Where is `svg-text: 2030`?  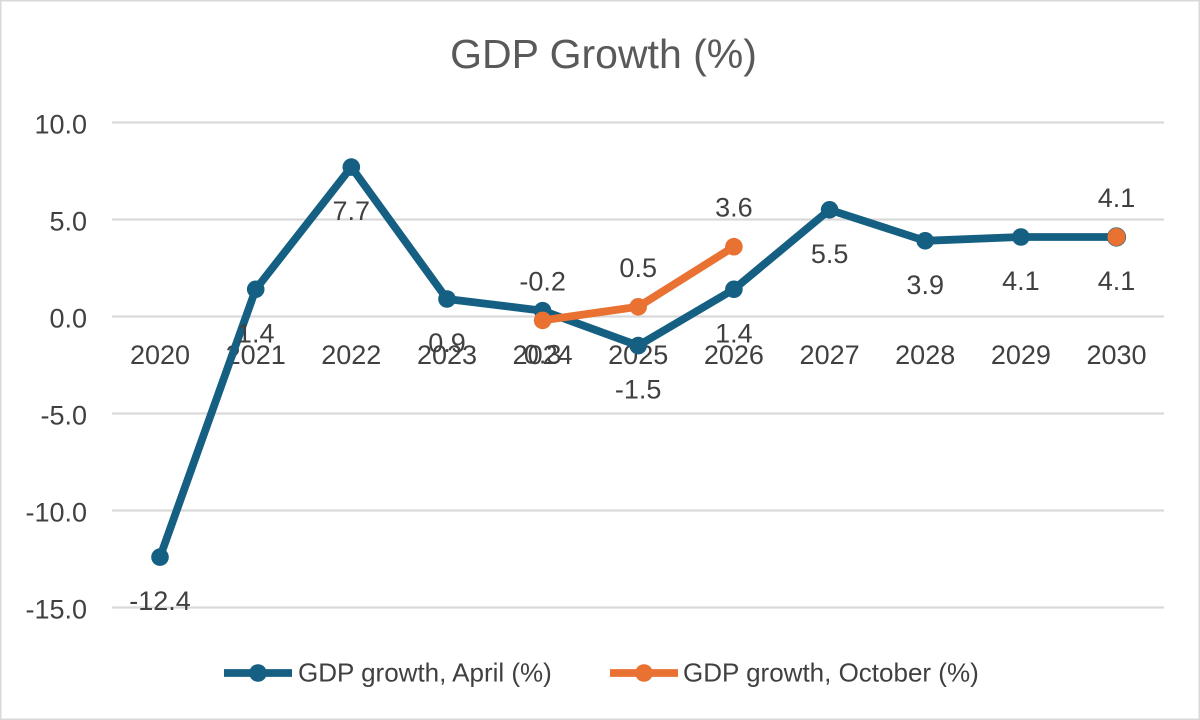
svg-text: 2030 is located at coordinates (1116, 355).